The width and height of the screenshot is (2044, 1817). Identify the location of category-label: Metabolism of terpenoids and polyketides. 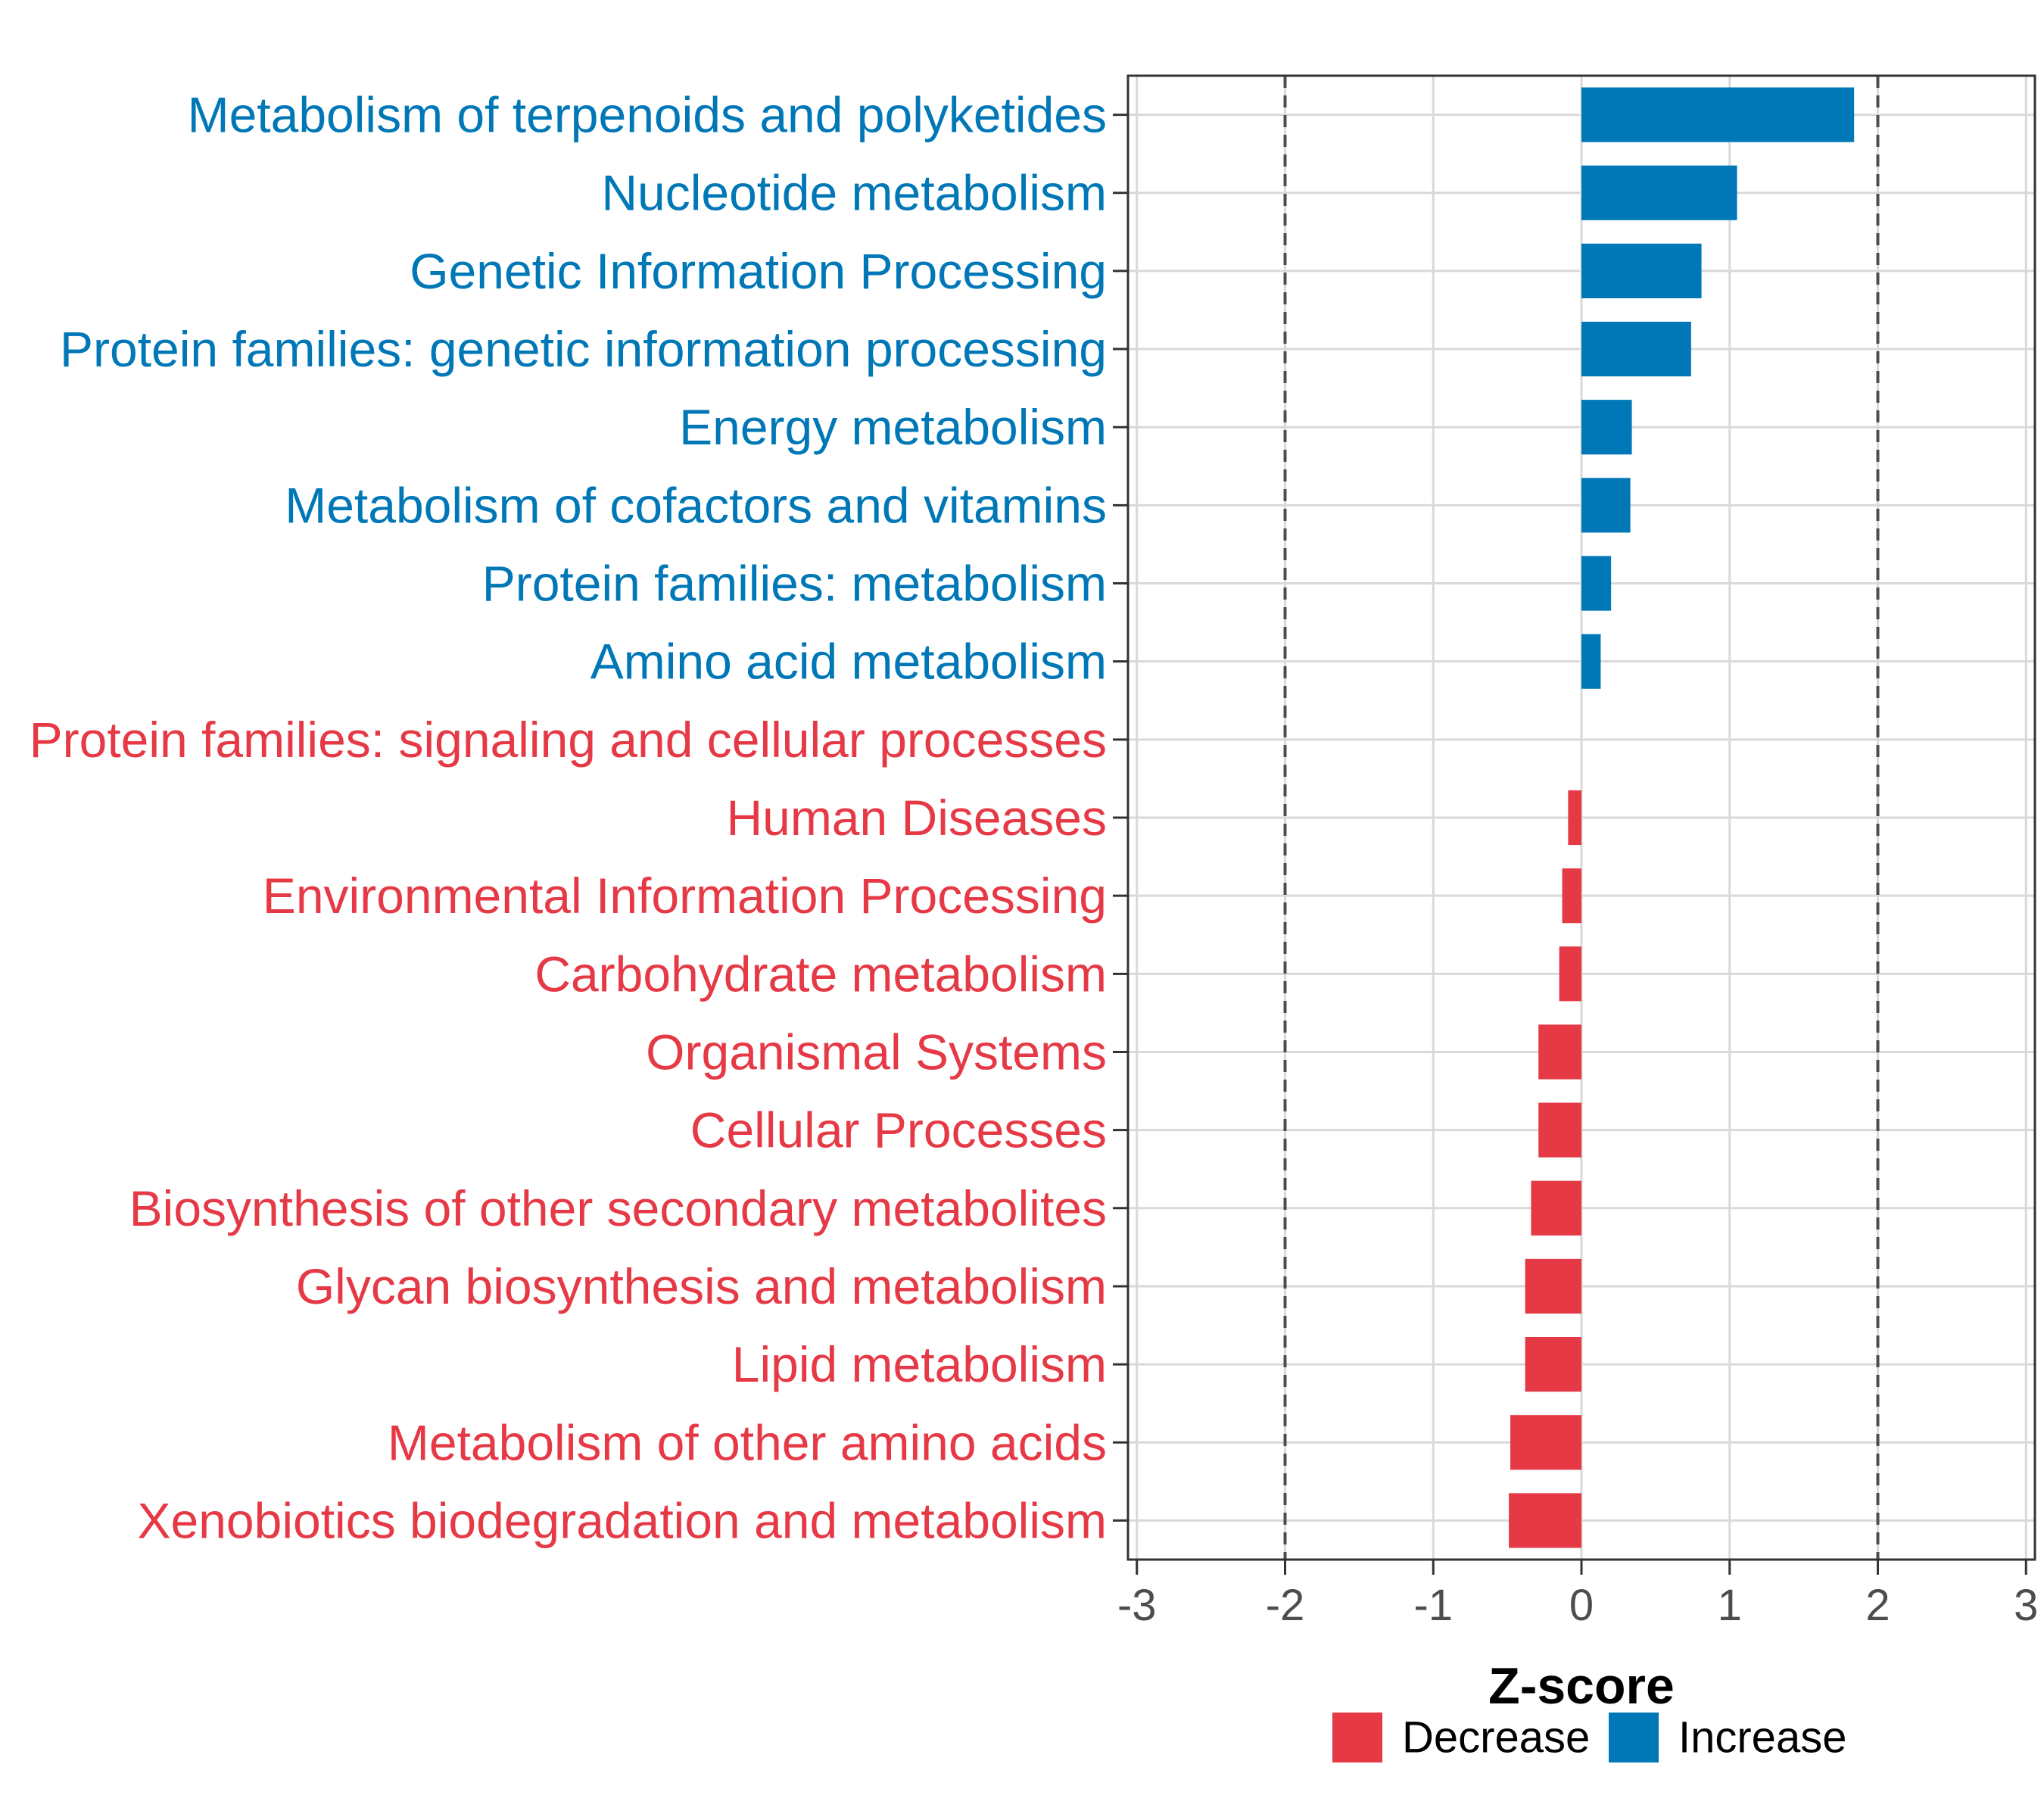
(647, 115).